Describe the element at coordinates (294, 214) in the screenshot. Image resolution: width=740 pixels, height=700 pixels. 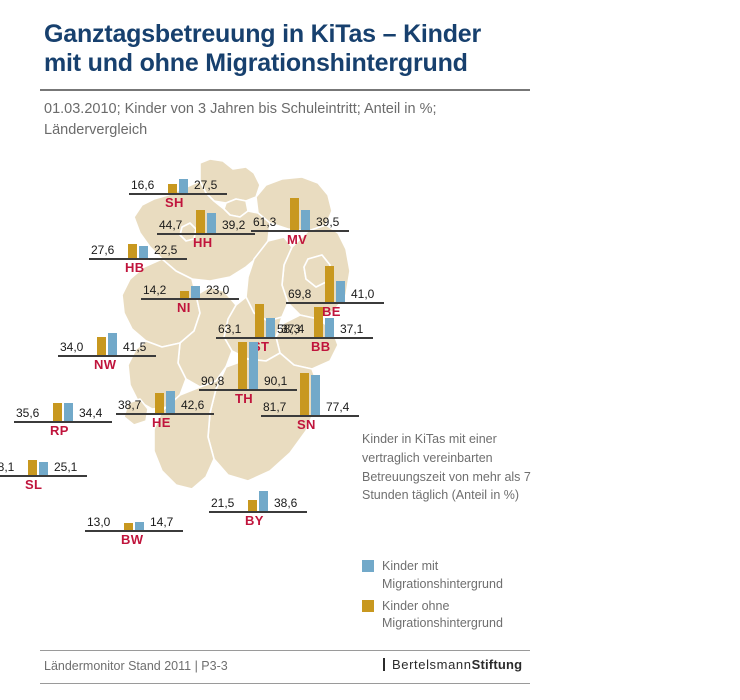
I see `bar-ohne-mv` at that location.